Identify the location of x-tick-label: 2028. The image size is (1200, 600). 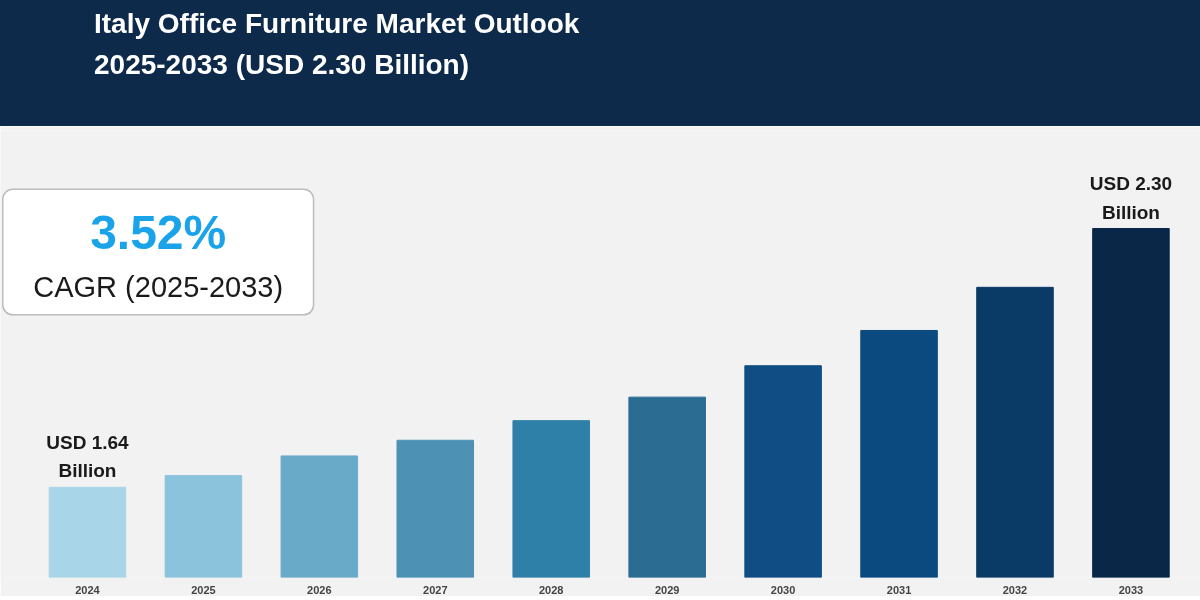
(551, 589).